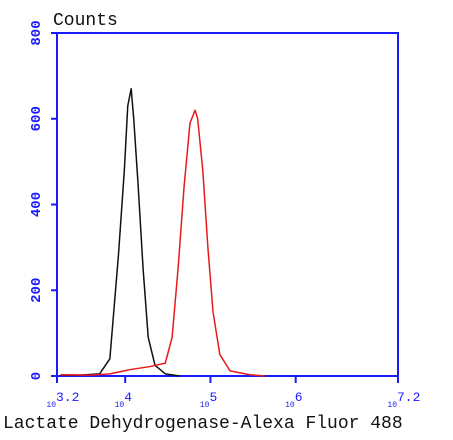 This screenshot has height=440, width=453. I want to click on x-tick-label: 4, so click(128, 397).